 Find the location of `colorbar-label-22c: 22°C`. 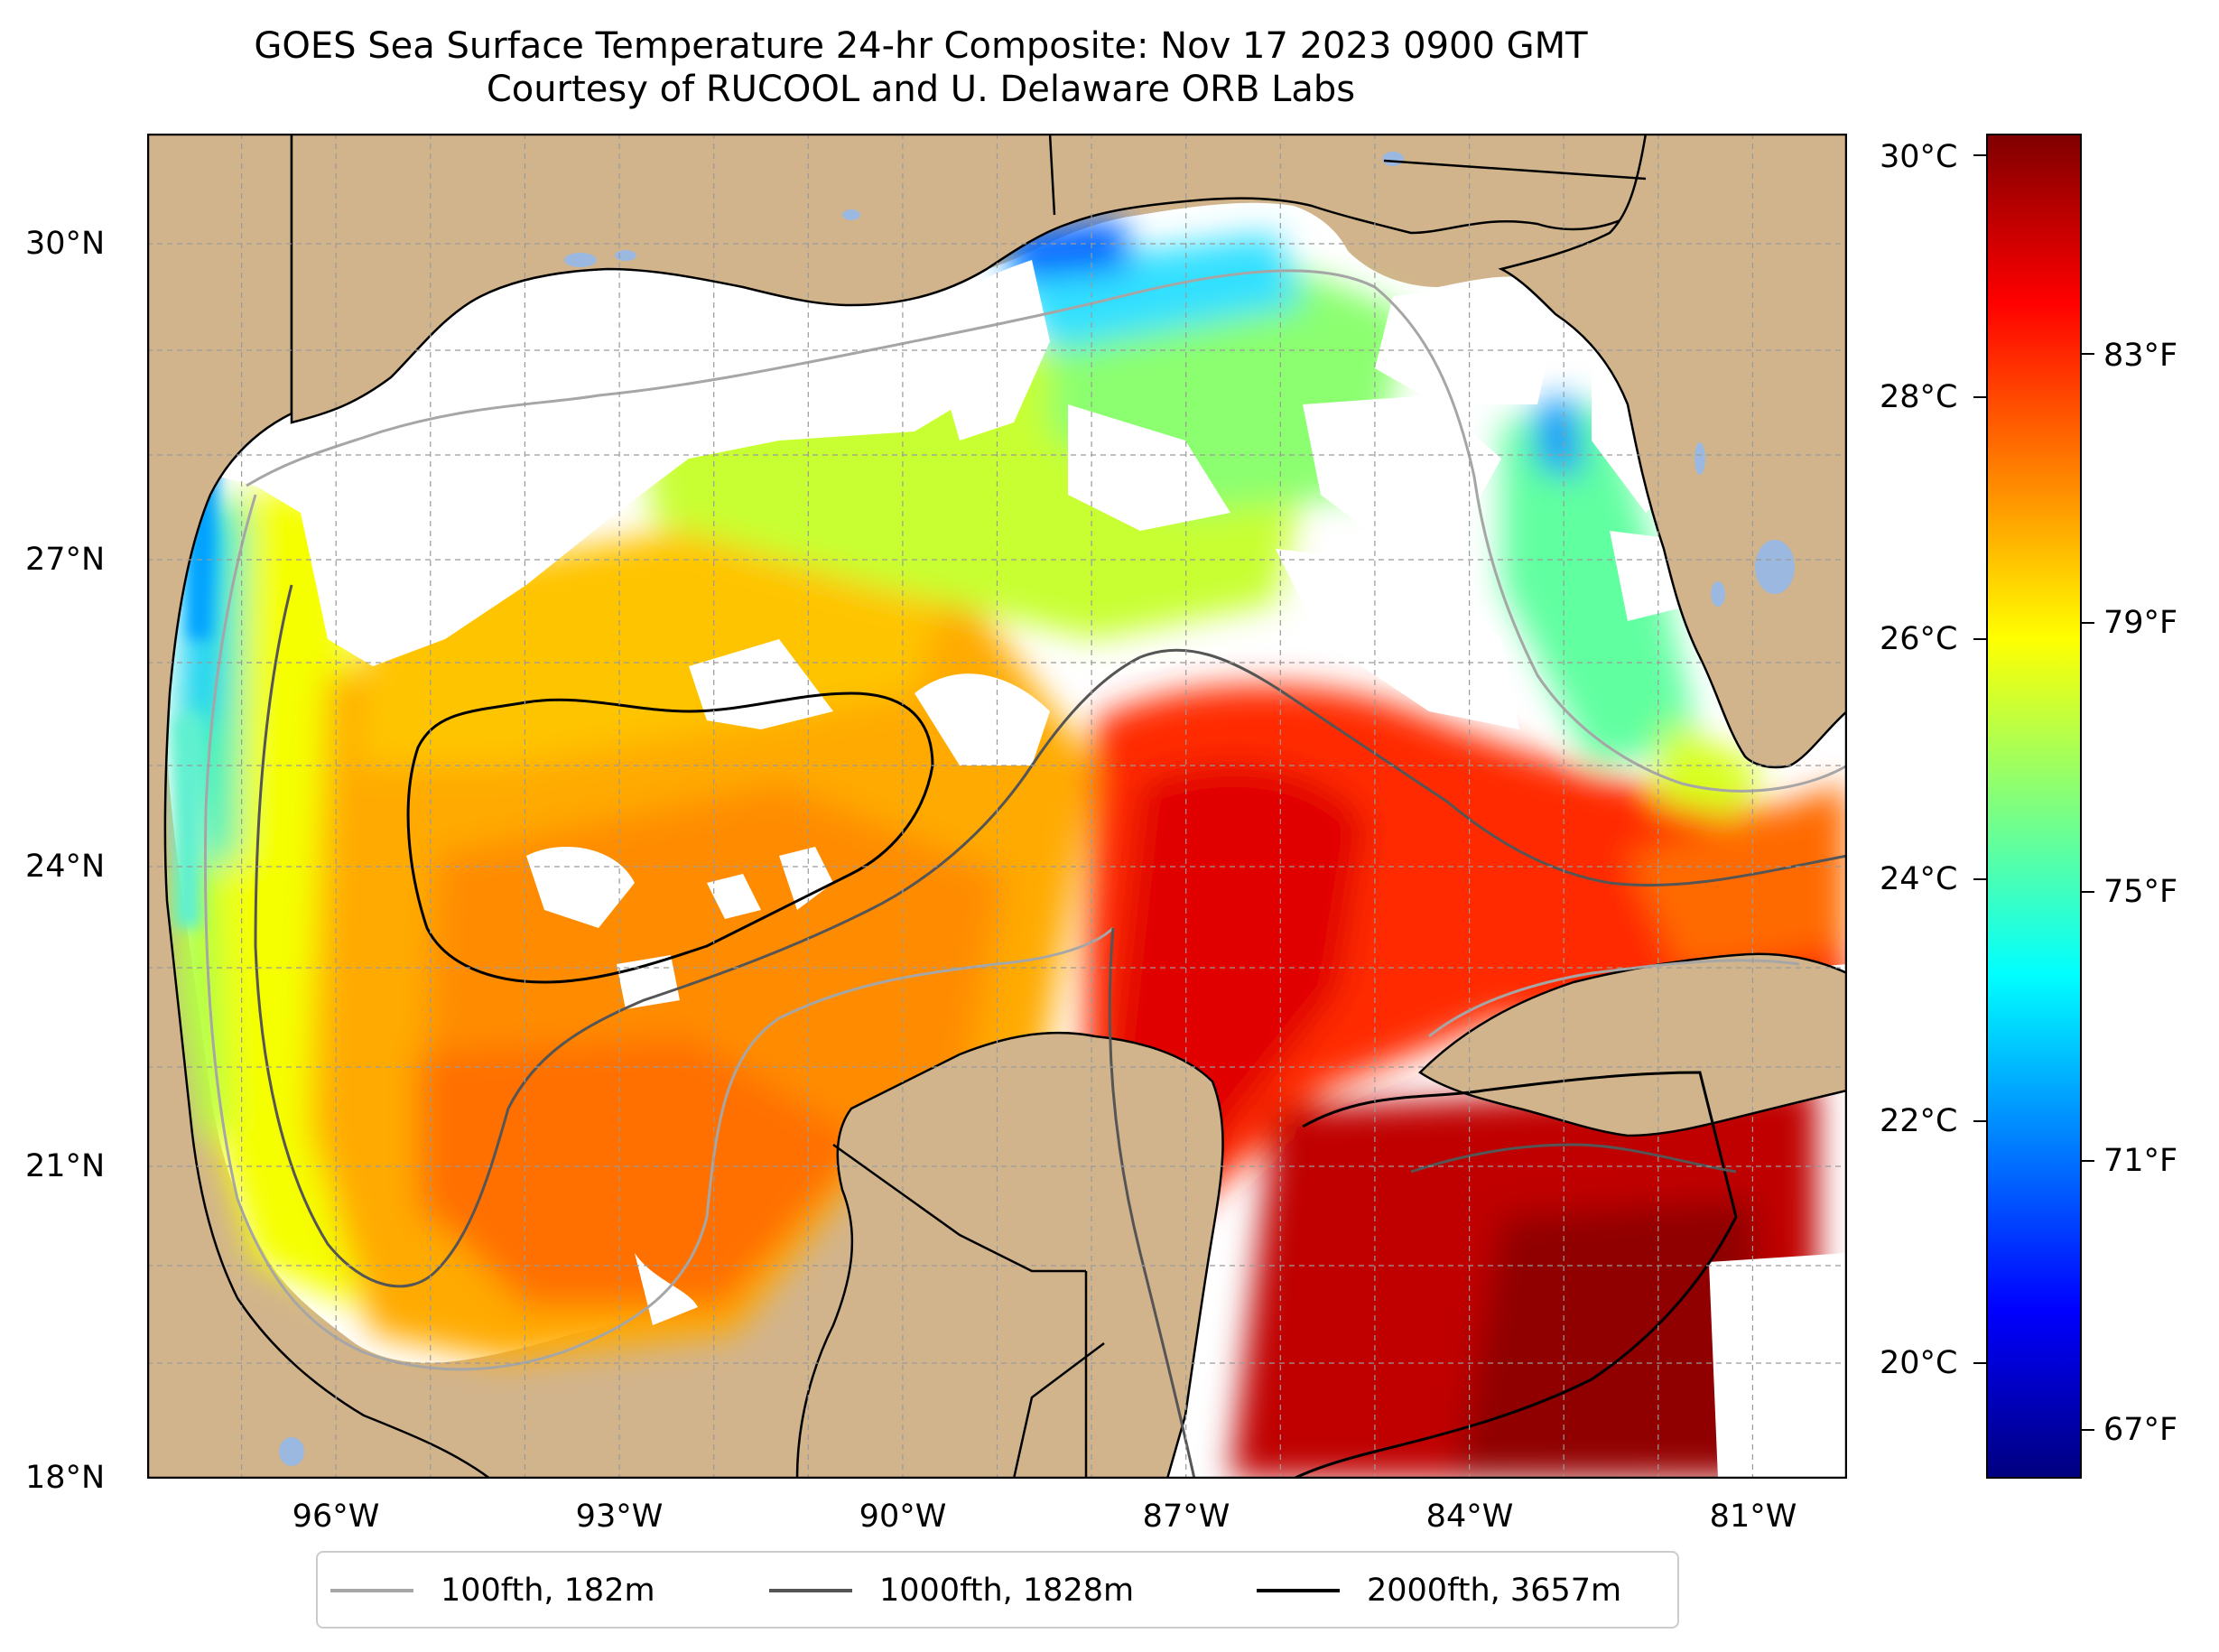

colorbar-label-22c: 22°C is located at coordinates (1919, 1121).